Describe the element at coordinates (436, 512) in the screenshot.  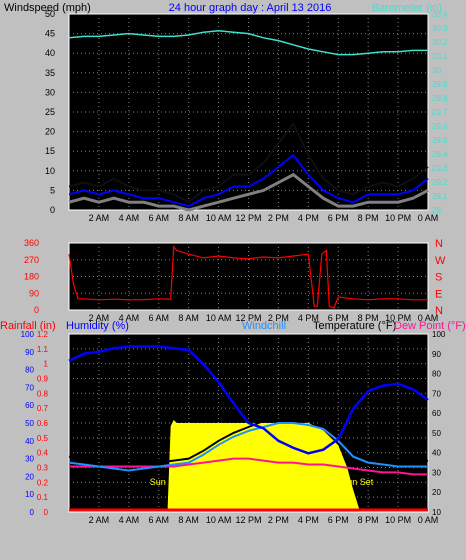
I see `temperature-tick-label: 10` at that location.